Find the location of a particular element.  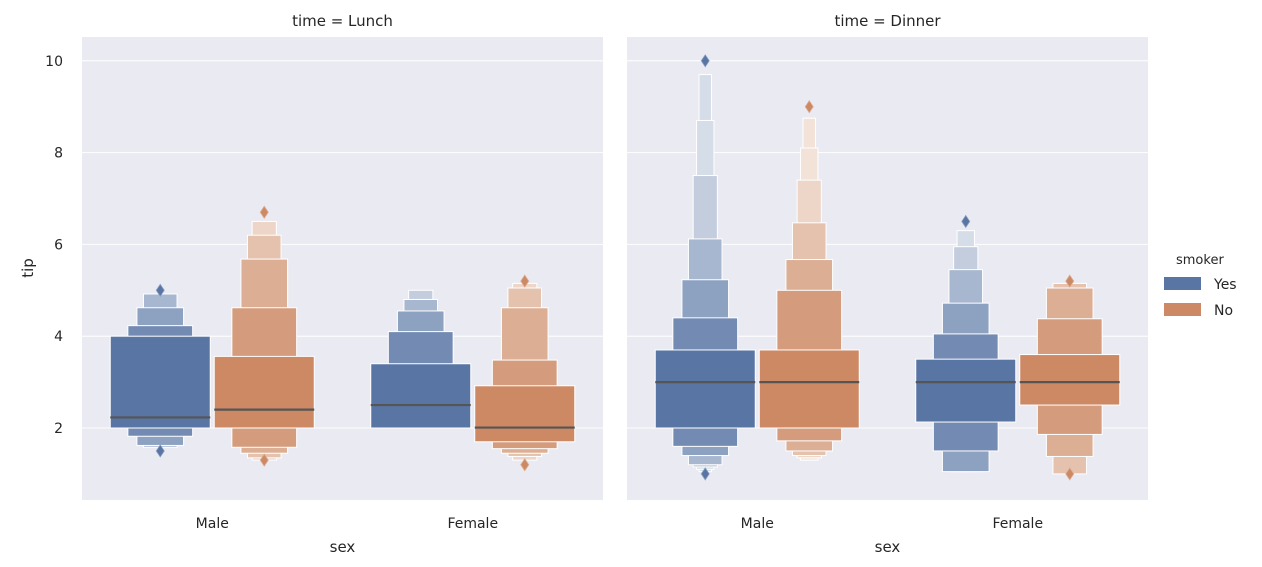

y-tick-label: 4 is located at coordinates (58, 337).